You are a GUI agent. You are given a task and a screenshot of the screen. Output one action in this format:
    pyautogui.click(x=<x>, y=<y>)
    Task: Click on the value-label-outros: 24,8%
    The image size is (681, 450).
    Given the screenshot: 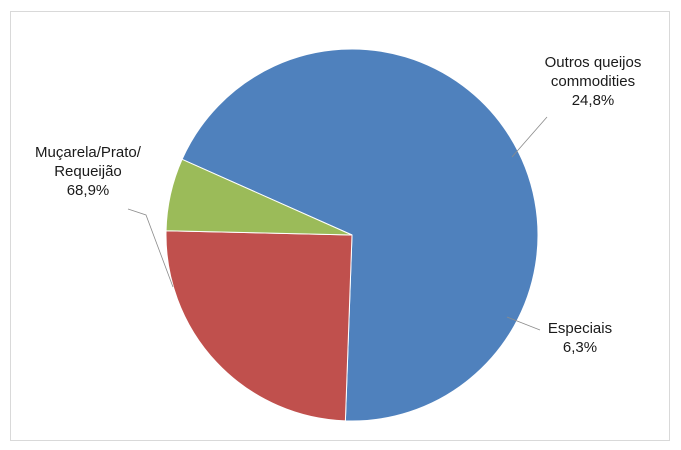 What is the action you would take?
    pyautogui.click(x=593, y=100)
    